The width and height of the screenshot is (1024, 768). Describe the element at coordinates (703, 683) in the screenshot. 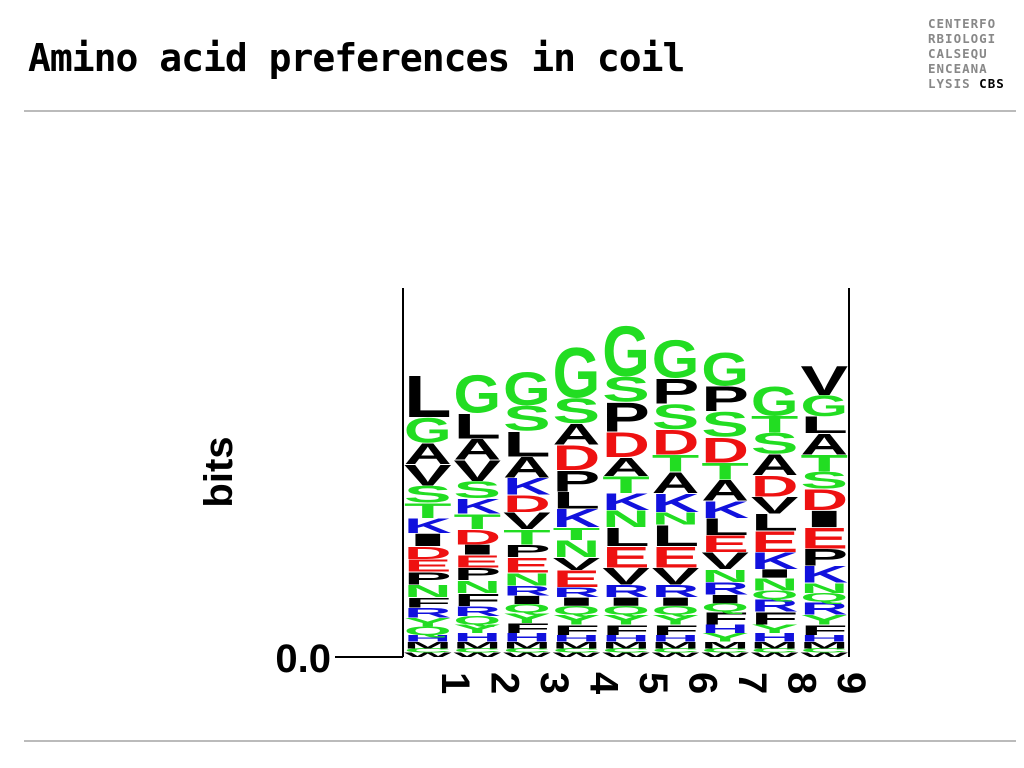

I see `x-tick-label: 6` at that location.